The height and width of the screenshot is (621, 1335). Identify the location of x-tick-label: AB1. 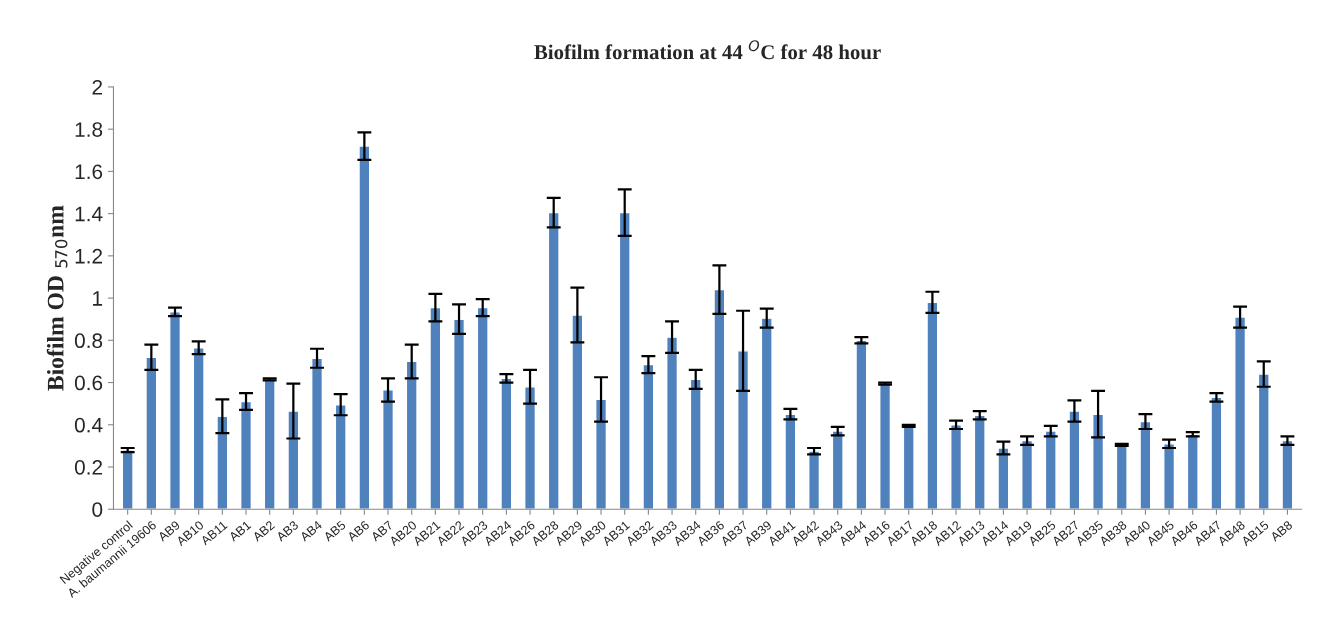
(240, 531).